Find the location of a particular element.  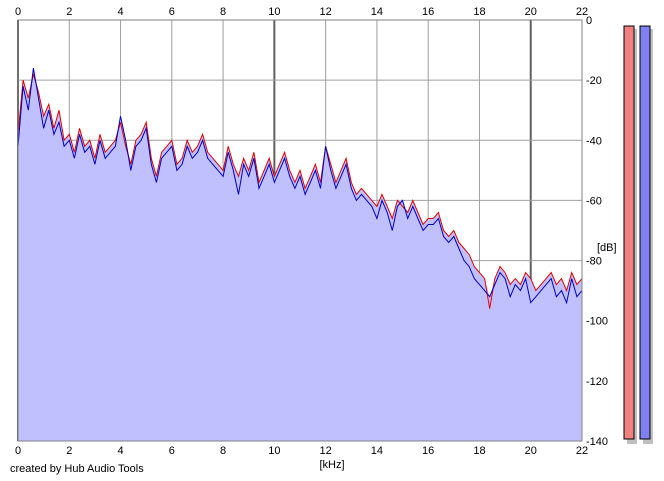

x-tick-label-top: 20 is located at coordinates (531, 12).